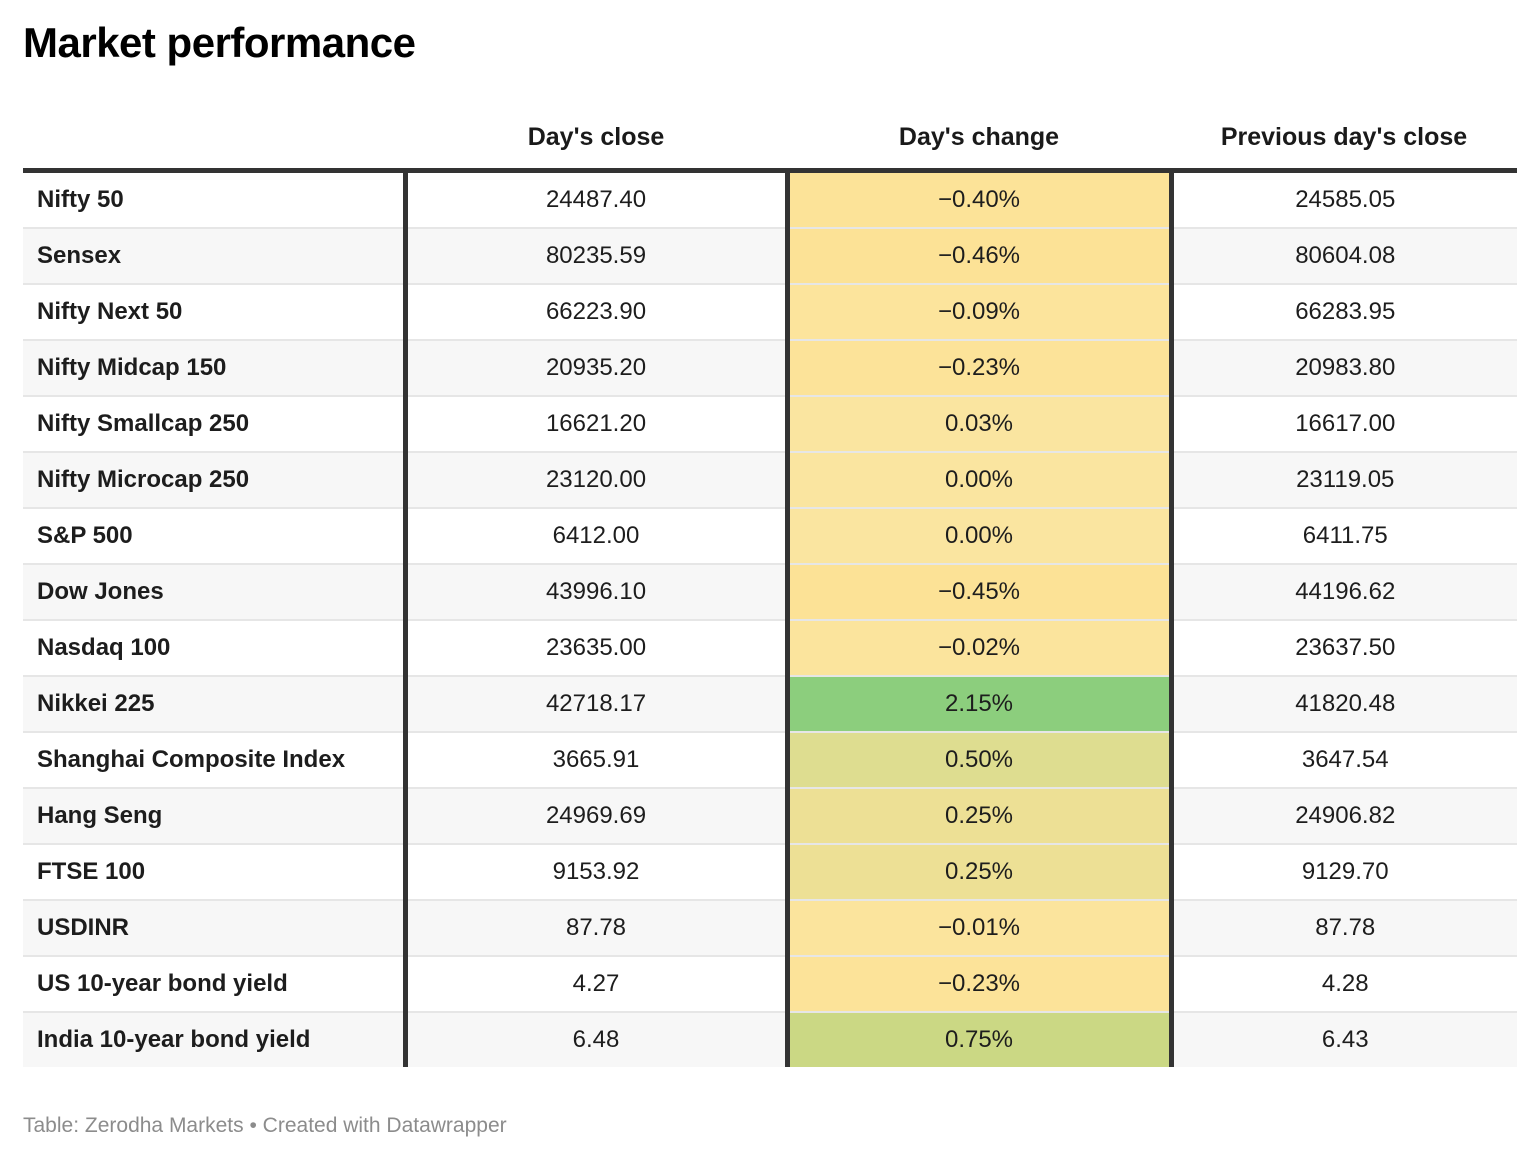  I want to click on table-row: Nifty Microcap 250 23120.00 0.00% 23119.05, so click(770, 479).